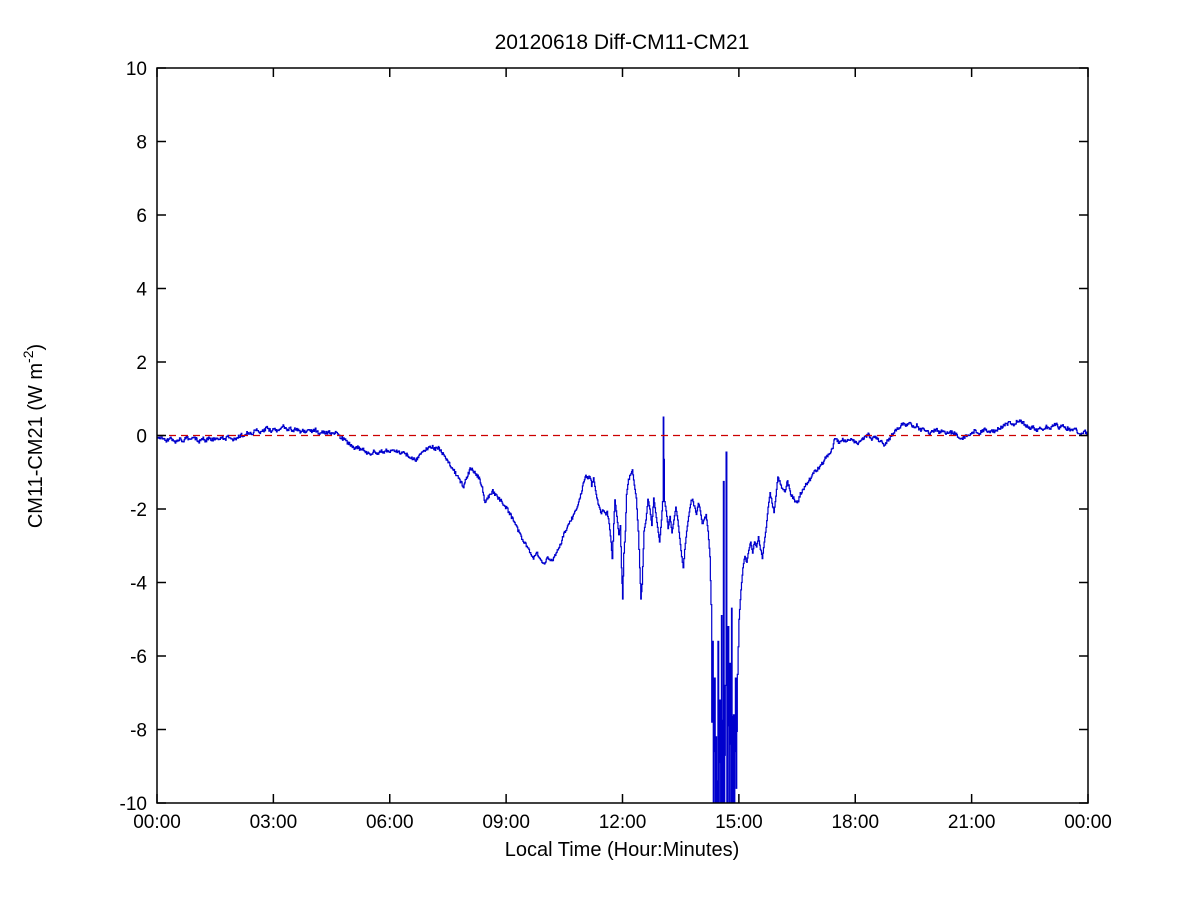 This screenshot has height=901, width=1201. Describe the element at coordinates (136, 69) in the screenshot. I see `y-tick-label: 10` at that location.